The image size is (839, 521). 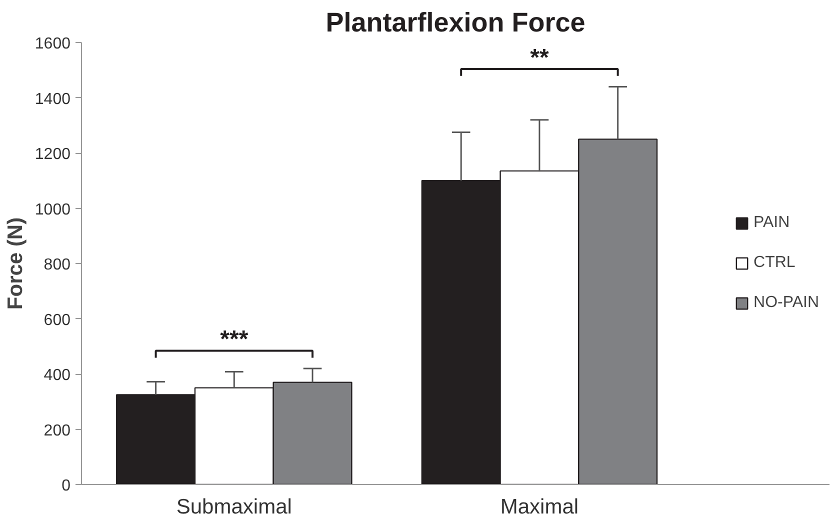 What do you see at coordinates (15, 263) in the screenshot?
I see `y-axis-title: Force (N)` at bounding box center [15, 263].